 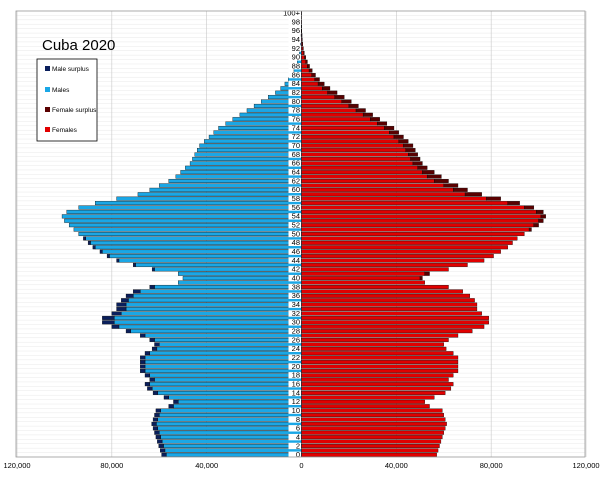 What do you see at coordinates (296, 401) in the screenshot?
I see `age-tick-label: 12` at bounding box center [296, 401].